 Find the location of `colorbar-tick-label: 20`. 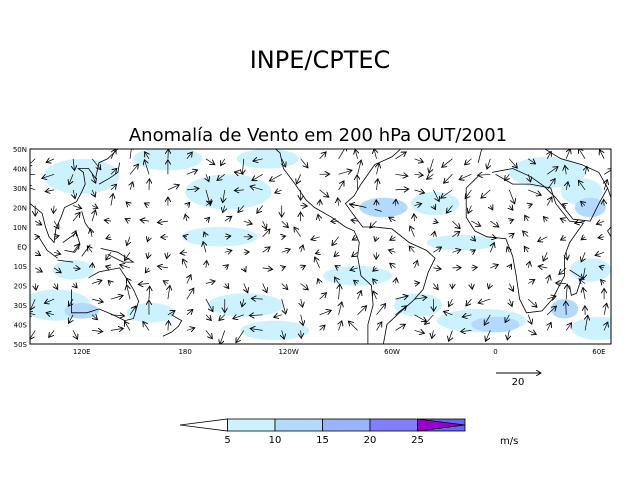

colorbar-tick-label: 20 is located at coordinates (370, 440).